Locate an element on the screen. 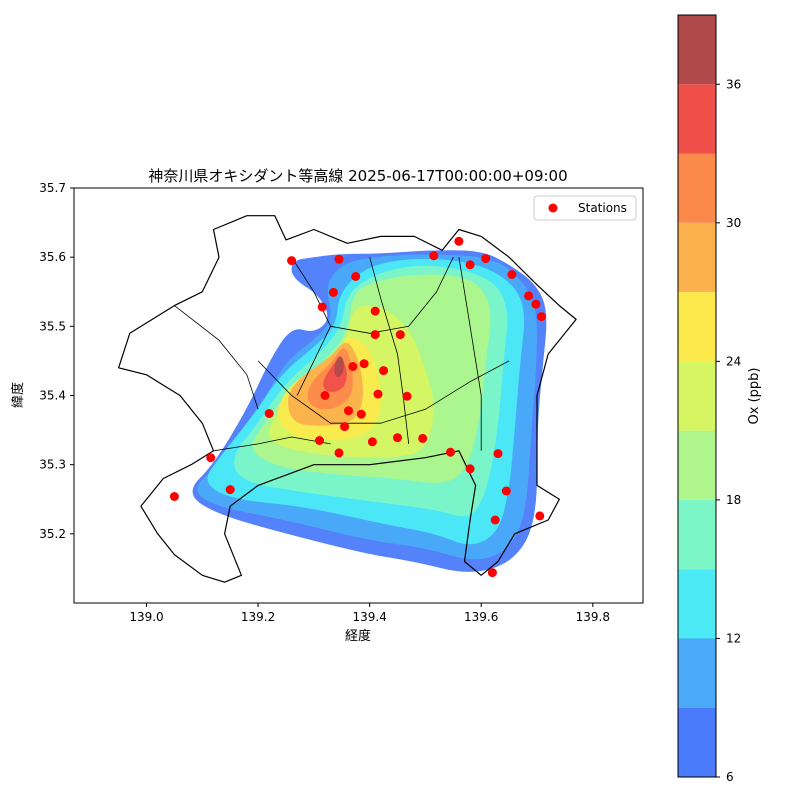  x-axis: 139.0 139.2 139.4 139.6 139.8 is located at coordinates (369, 613).